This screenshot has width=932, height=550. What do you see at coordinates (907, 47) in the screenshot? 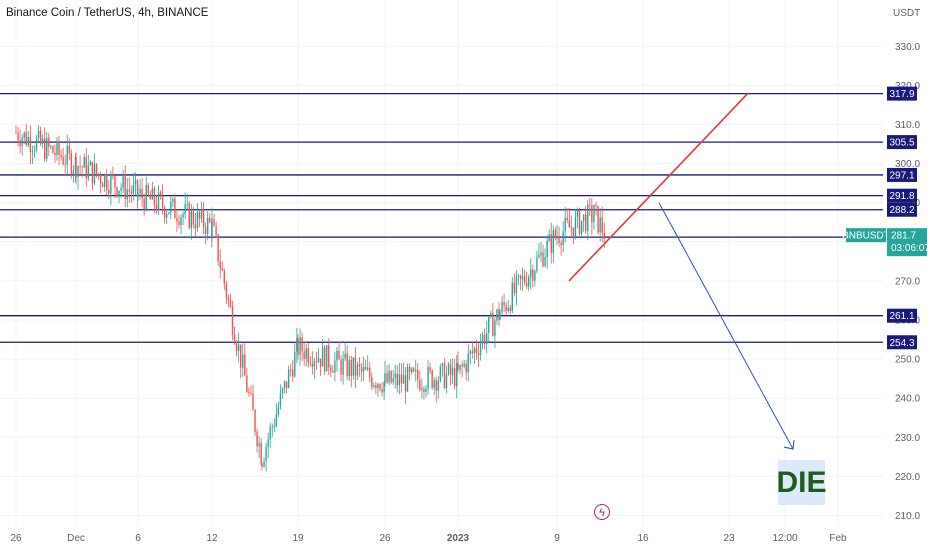
I see `price-tick-label: 330.0` at bounding box center [907, 47].